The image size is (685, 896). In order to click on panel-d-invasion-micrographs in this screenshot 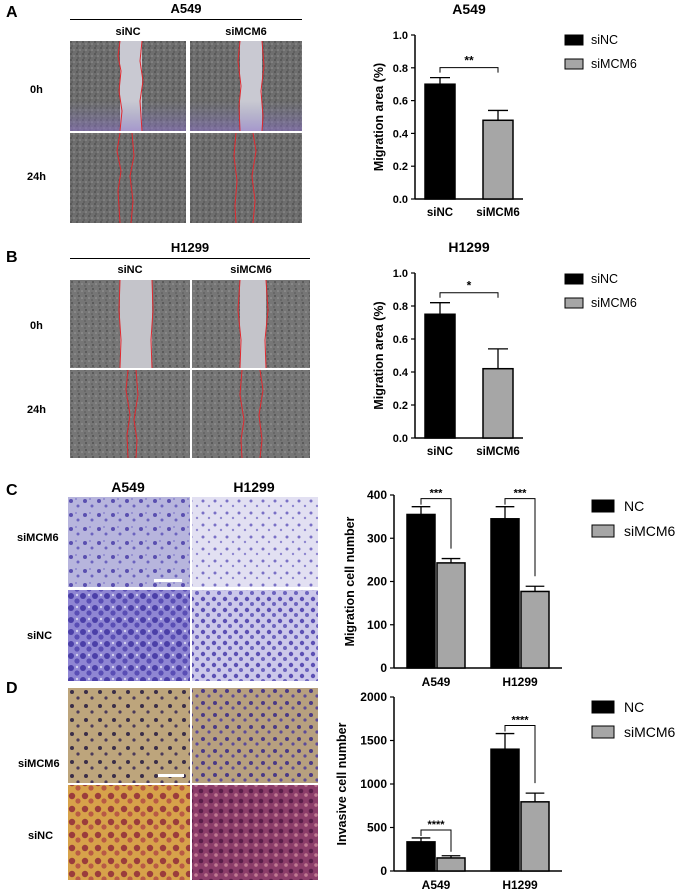, I will do `click(193, 784)`.